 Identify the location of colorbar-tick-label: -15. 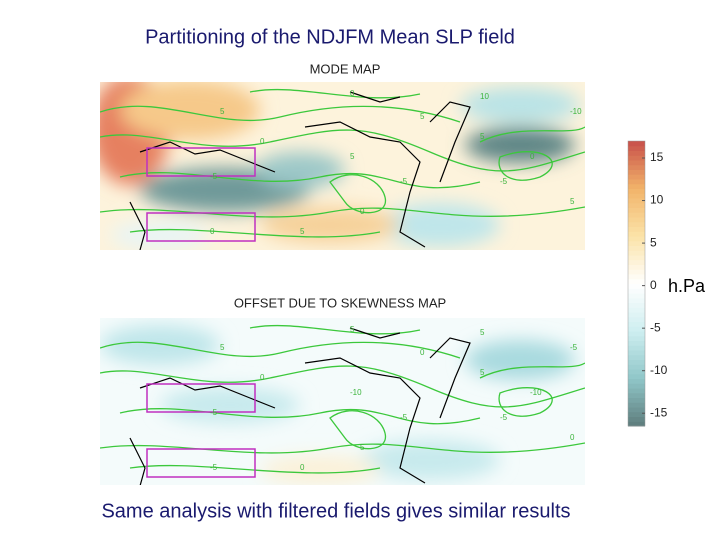
(659, 412).